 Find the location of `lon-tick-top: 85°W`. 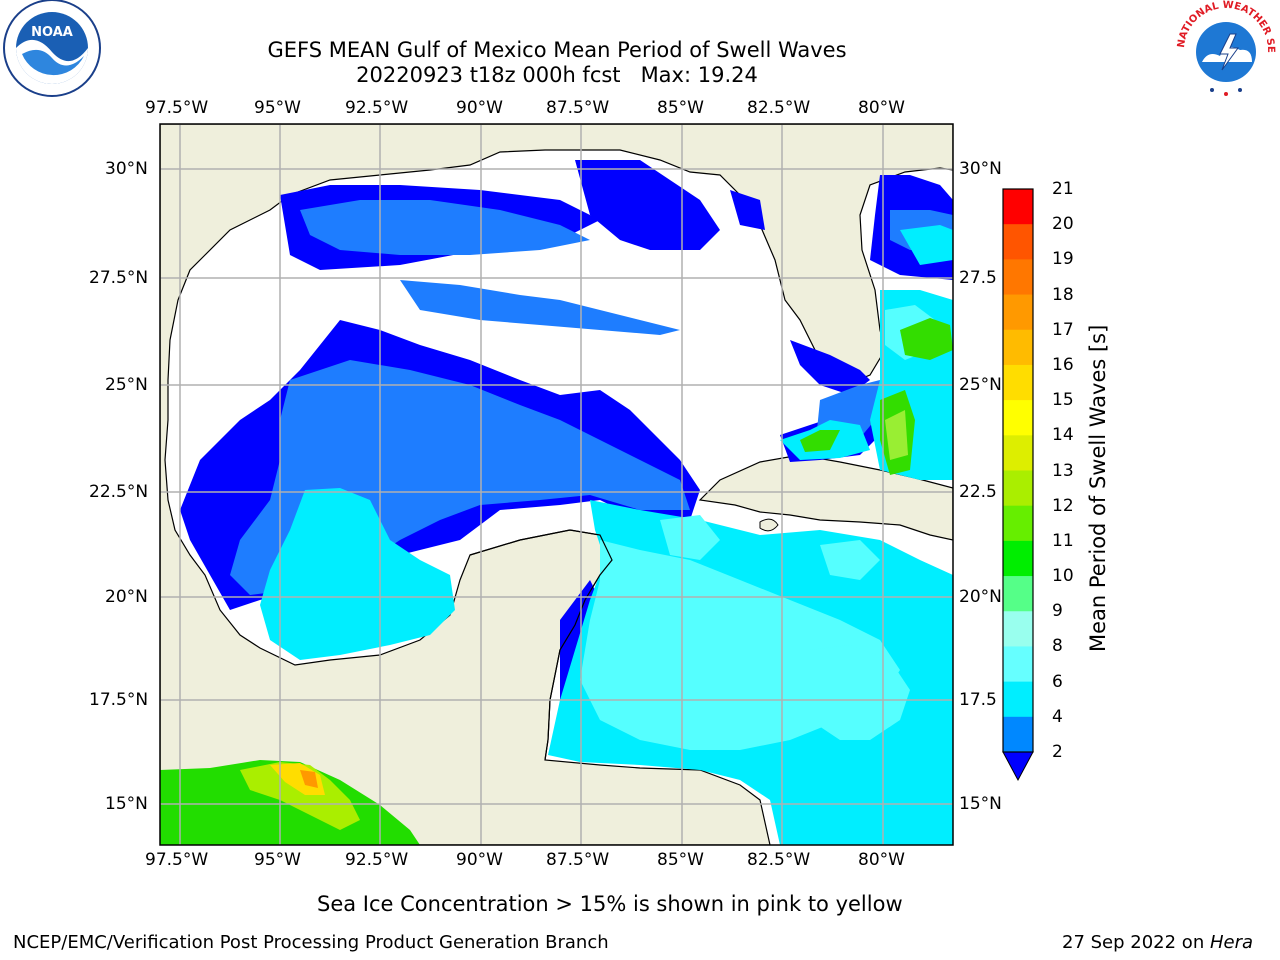

lon-tick-top: 85°W is located at coordinates (680, 108).